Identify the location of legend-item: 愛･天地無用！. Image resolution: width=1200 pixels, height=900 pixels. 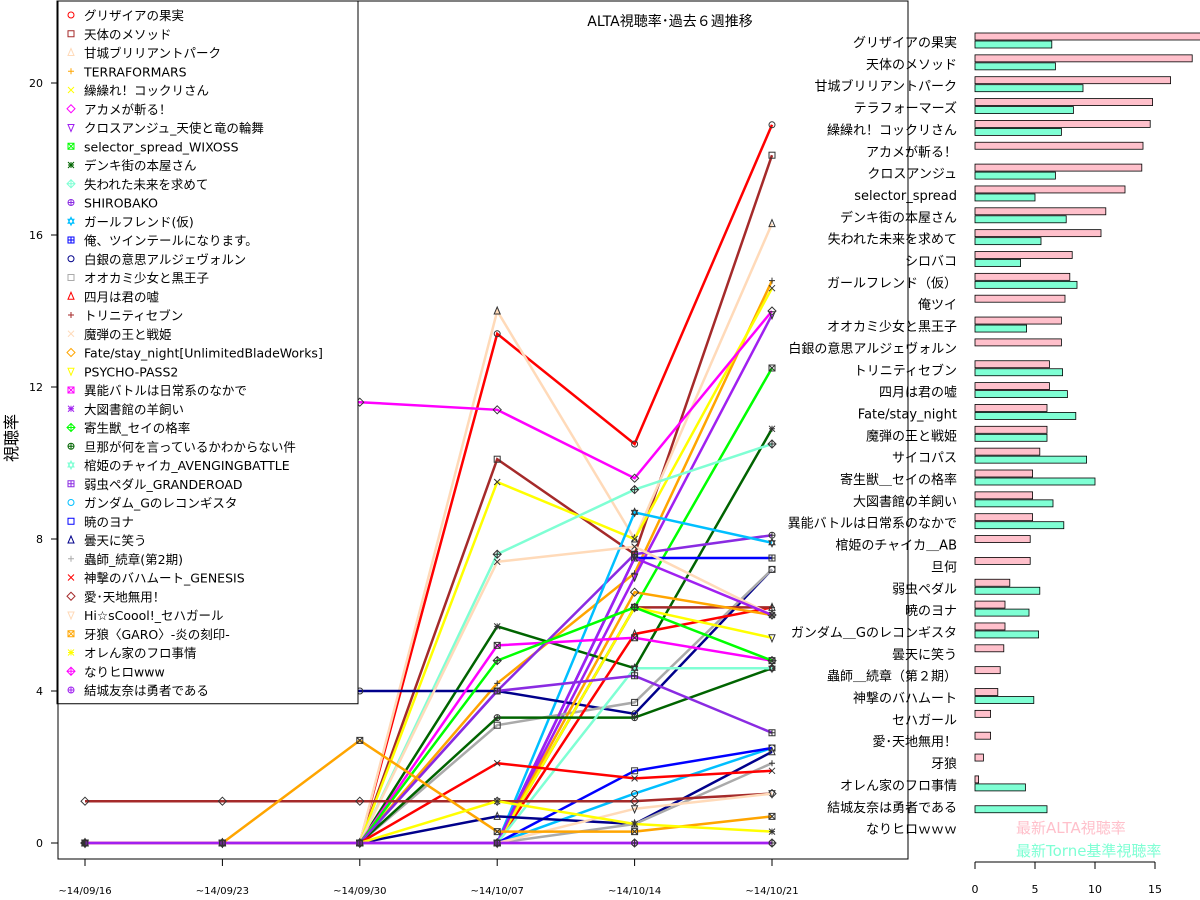
(115, 596).